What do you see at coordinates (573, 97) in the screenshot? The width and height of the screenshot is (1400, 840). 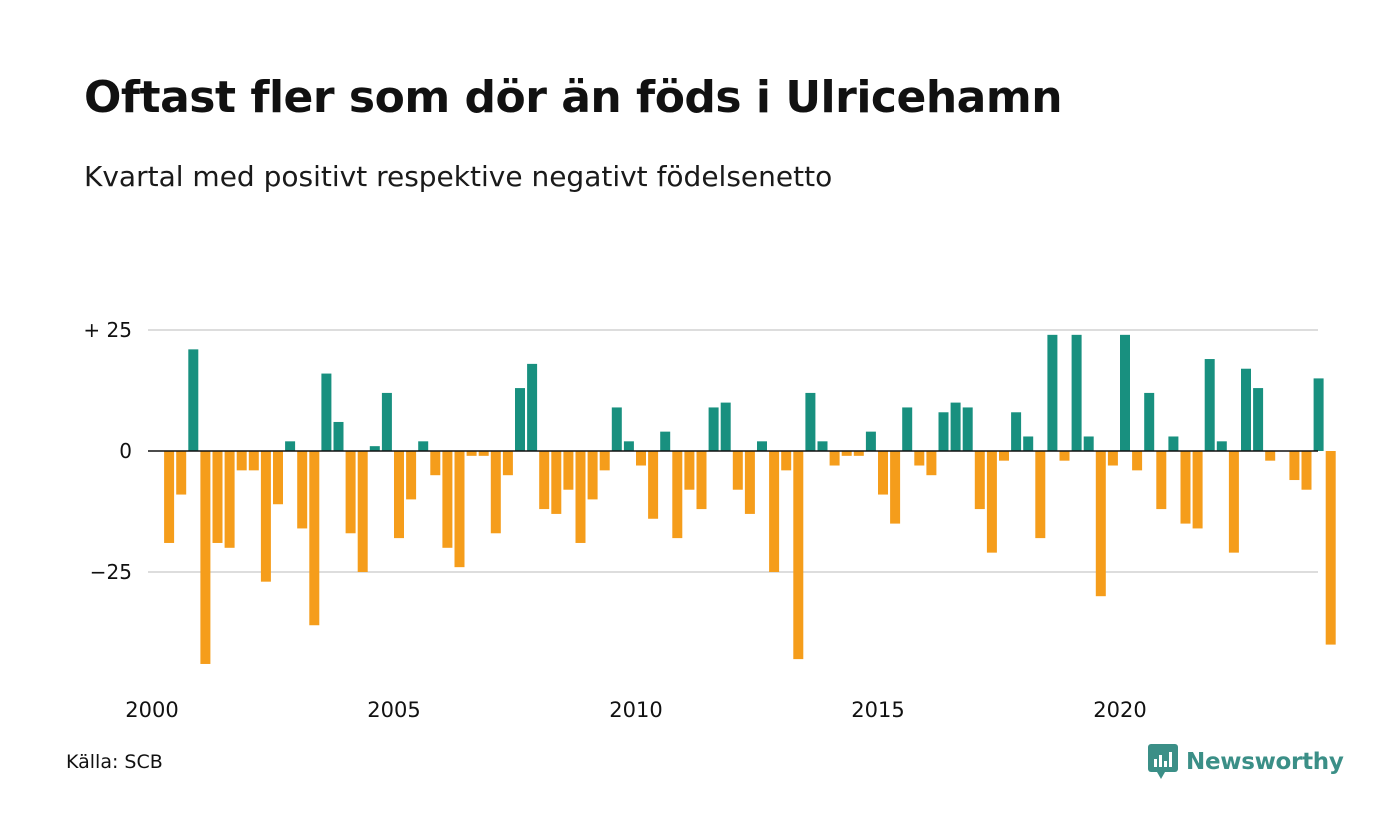 I see `chart-title: Oftast fler som dör än föds i Ulricehamn` at bounding box center [573, 97].